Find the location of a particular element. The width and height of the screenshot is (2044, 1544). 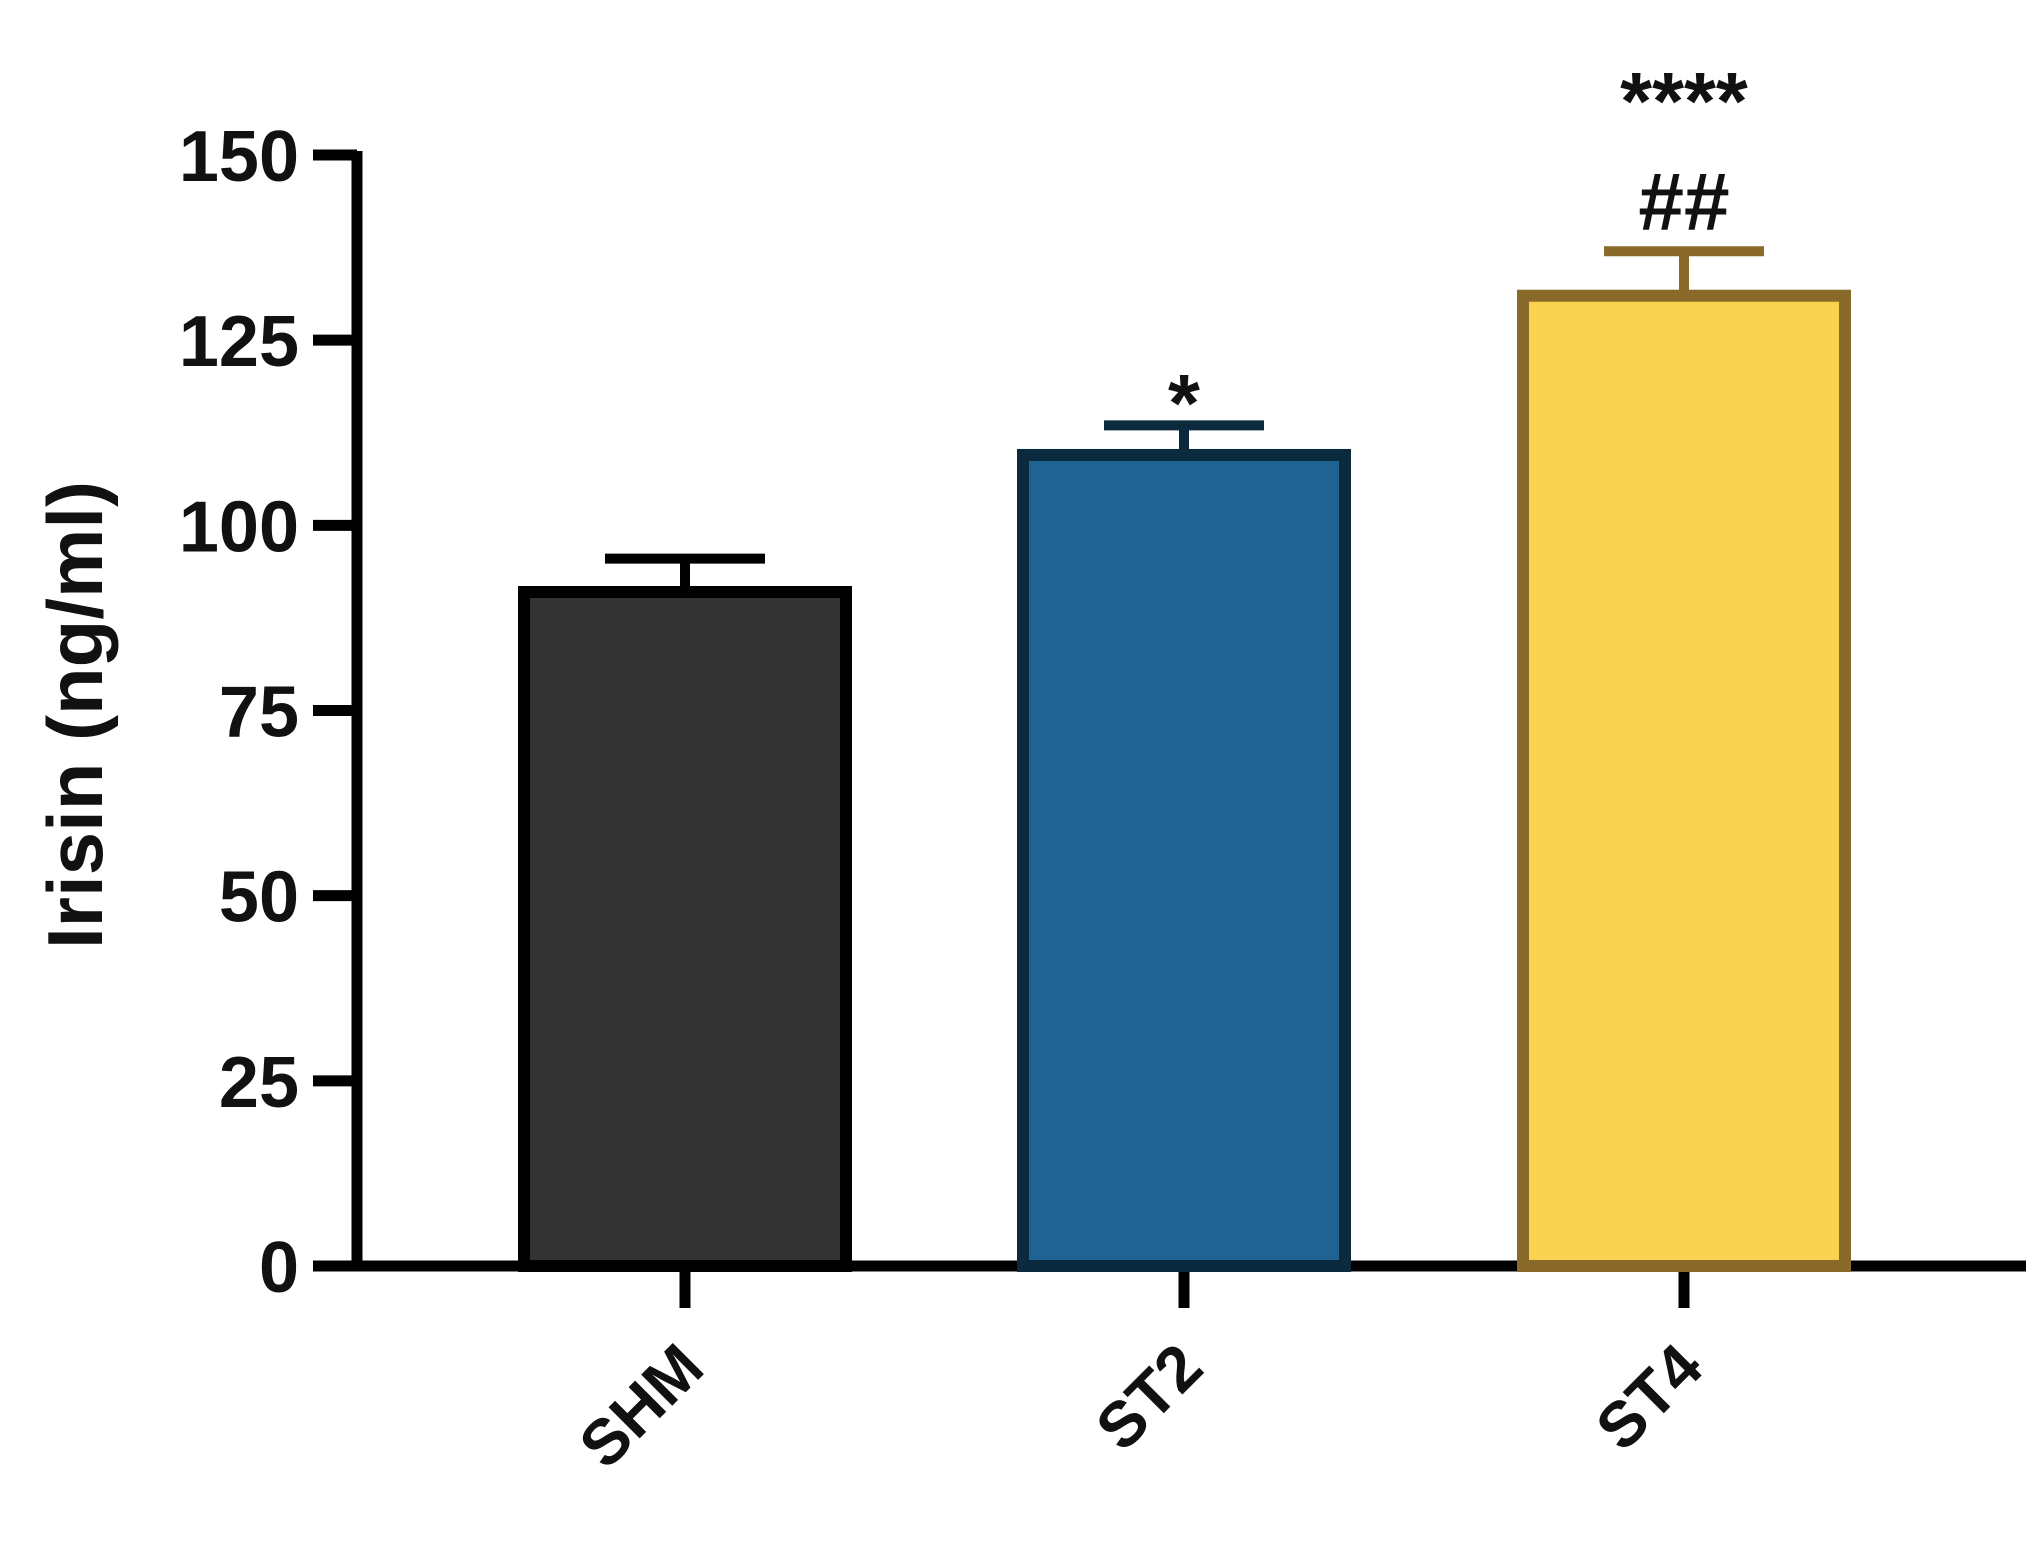

y-tick-label: 0 is located at coordinates (279, 1268).